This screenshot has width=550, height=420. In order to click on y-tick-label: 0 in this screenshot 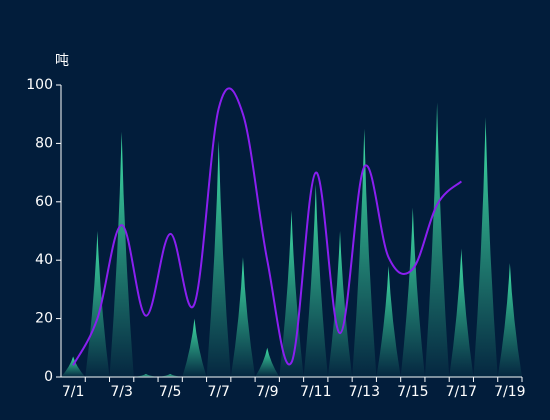, I will do `click(48, 377)`.